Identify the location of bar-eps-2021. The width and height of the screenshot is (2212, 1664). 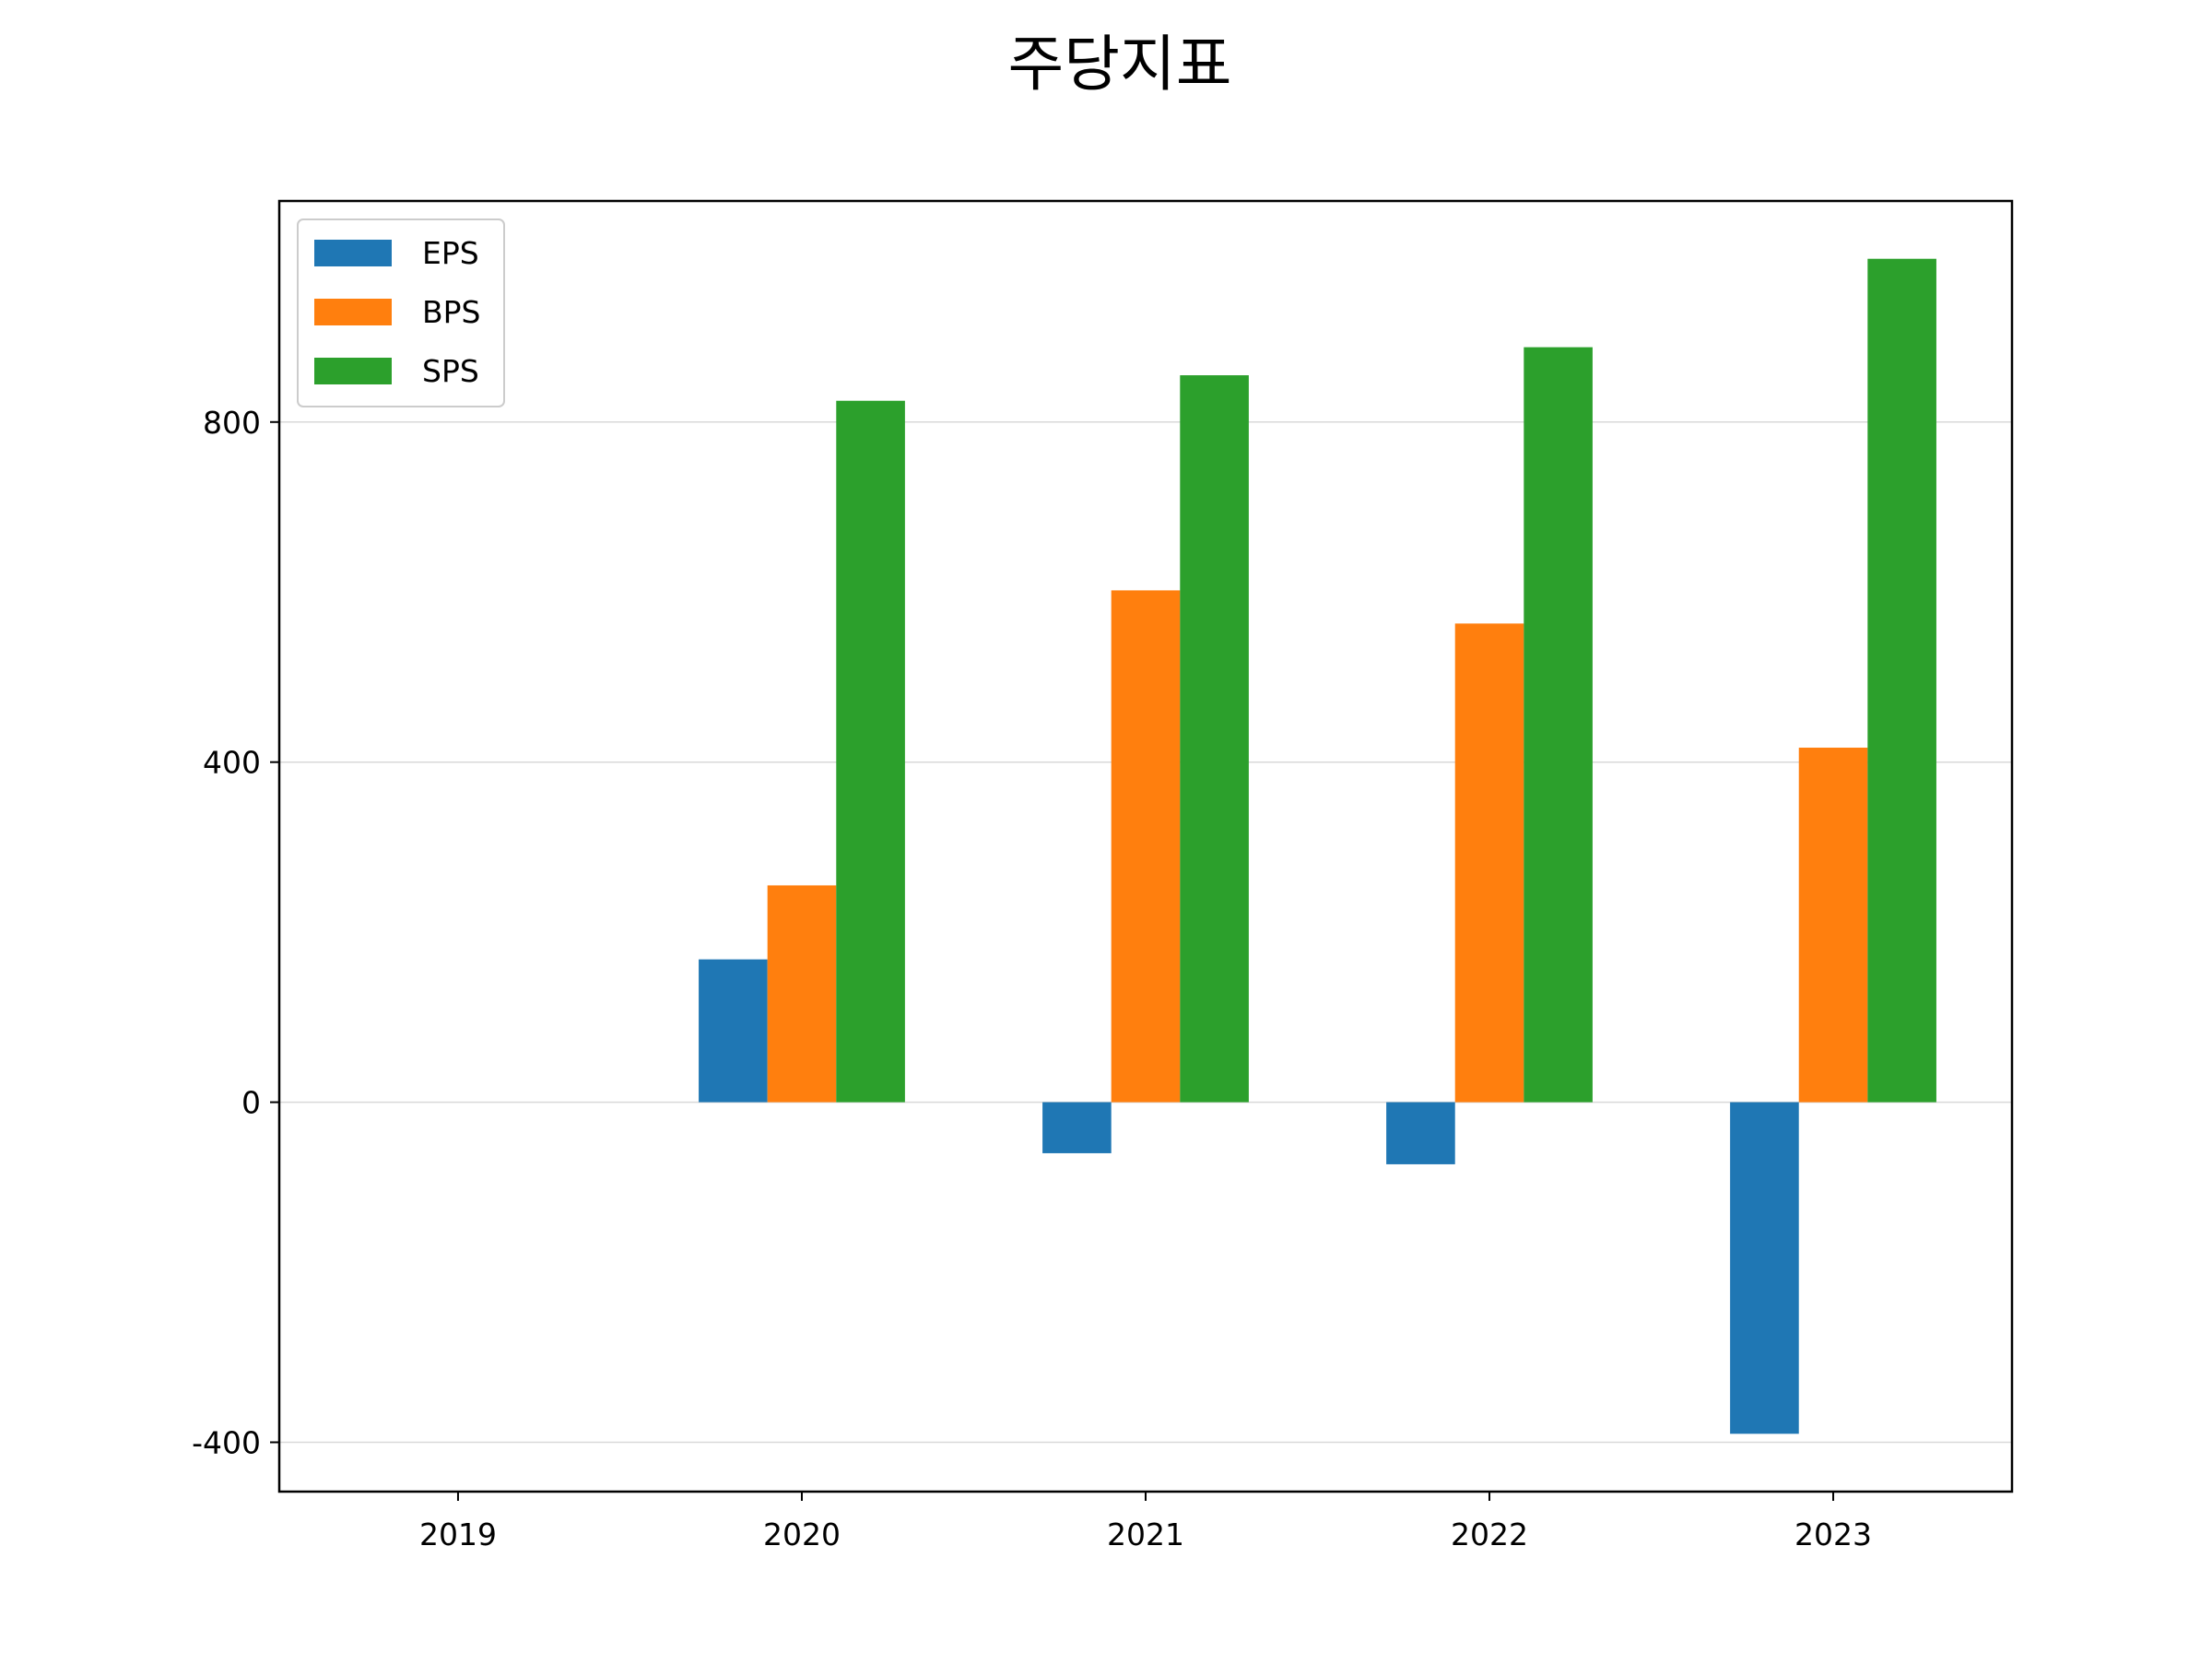
(1077, 1127).